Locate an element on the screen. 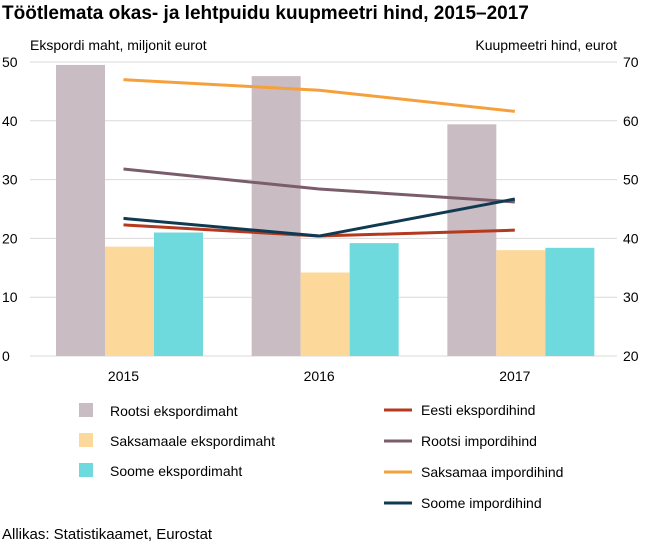  legend-label: Eesti ekspordihind is located at coordinates (478, 410).